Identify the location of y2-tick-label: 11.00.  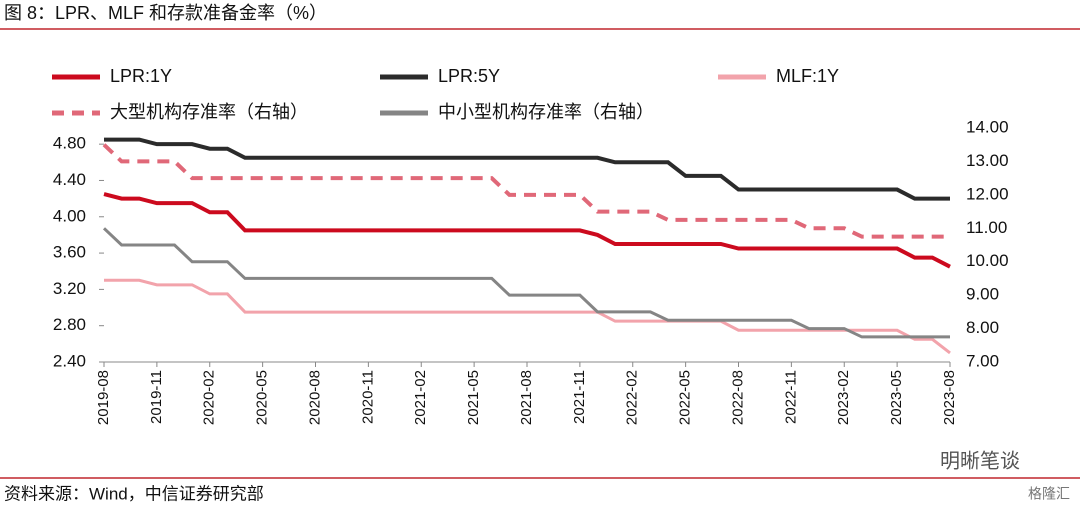
(986, 227).